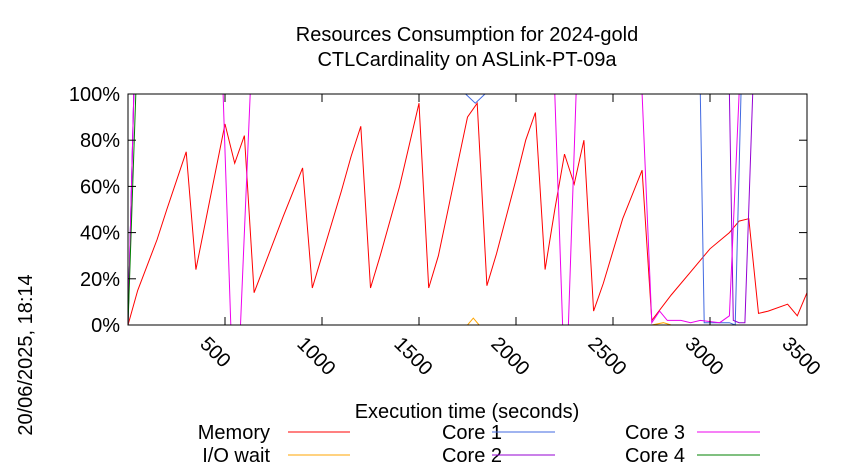  Describe the element at coordinates (655, 433) in the screenshot. I see `legend-label-core-3: Core 3` at that location.